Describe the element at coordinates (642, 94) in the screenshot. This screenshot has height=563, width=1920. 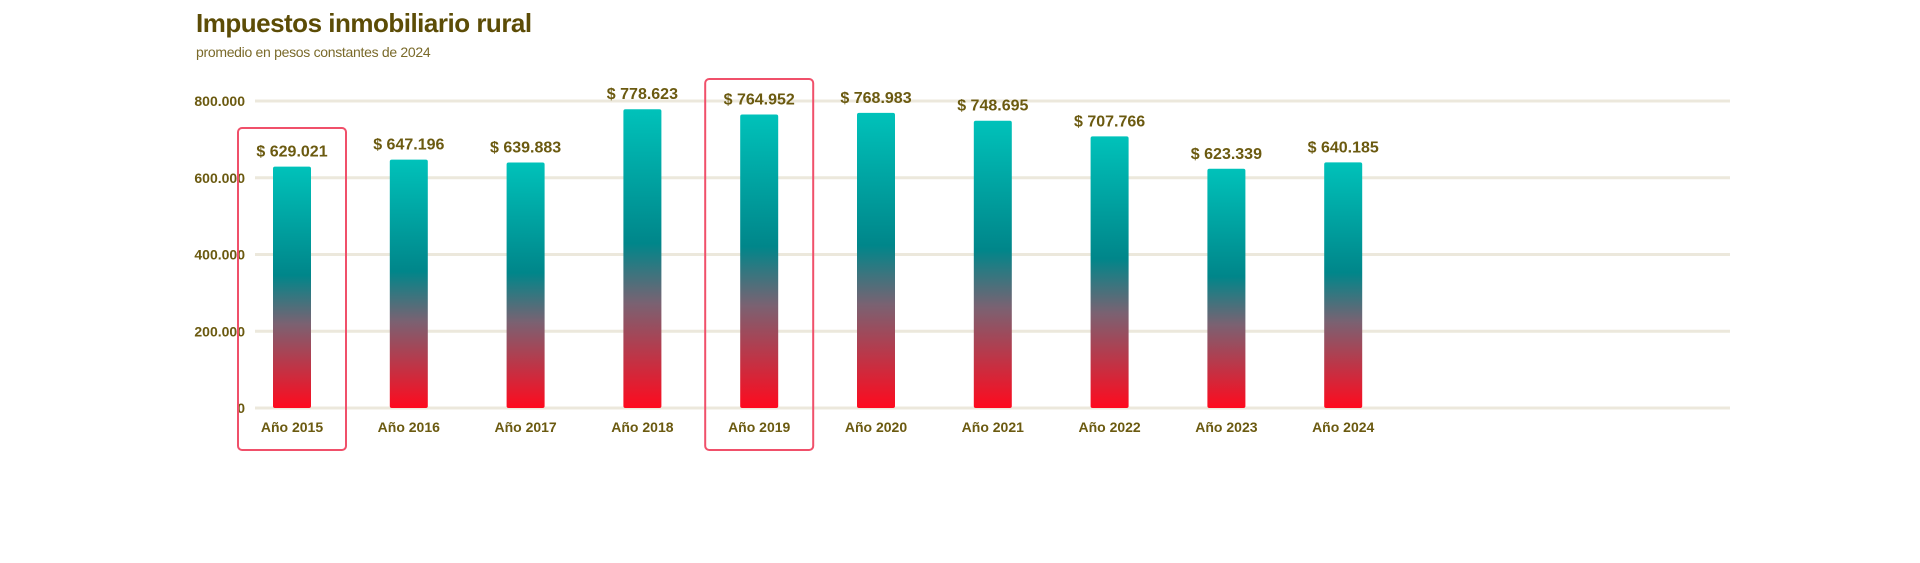
I see `data-label: $ 778.623` at that location.